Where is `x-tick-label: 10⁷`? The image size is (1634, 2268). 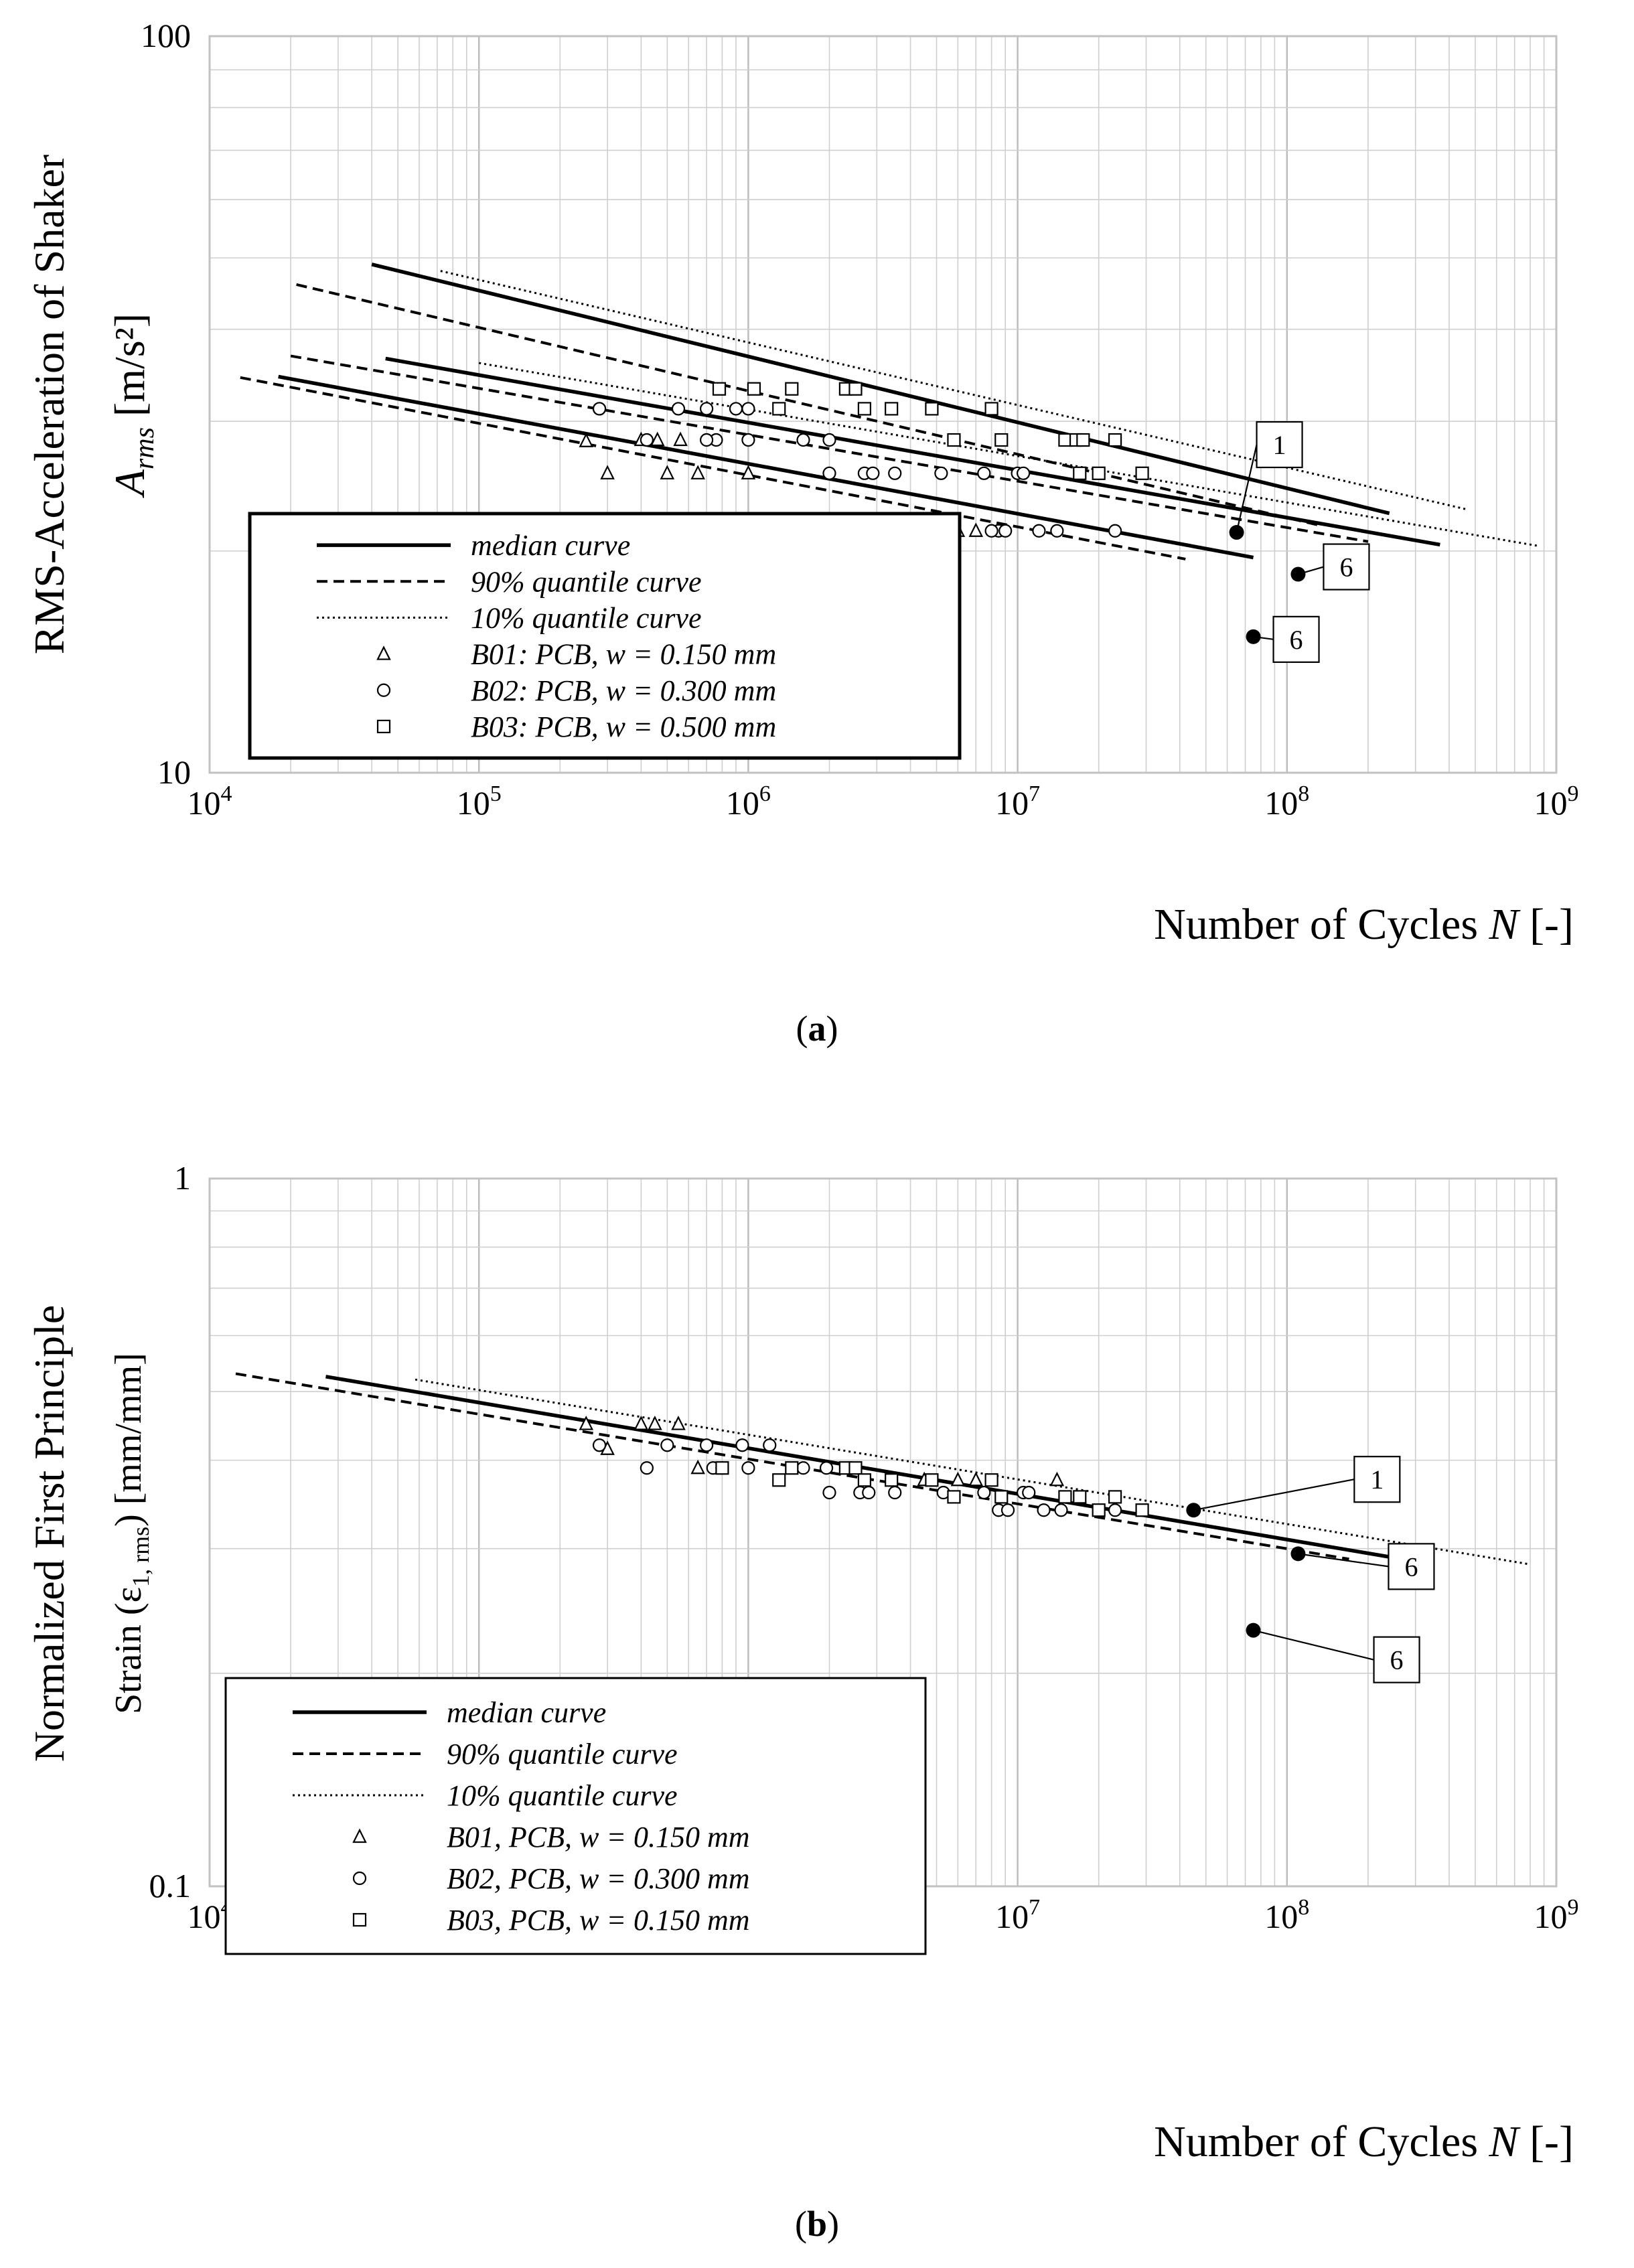 x-tick-label: 10⁷ is located at coordinates (1017, 1915).